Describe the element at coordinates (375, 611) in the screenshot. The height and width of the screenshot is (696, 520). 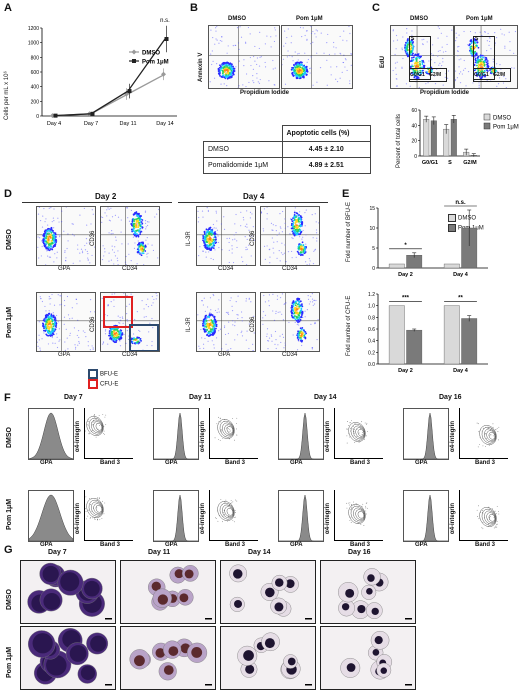
I see `nucleus` at that location.